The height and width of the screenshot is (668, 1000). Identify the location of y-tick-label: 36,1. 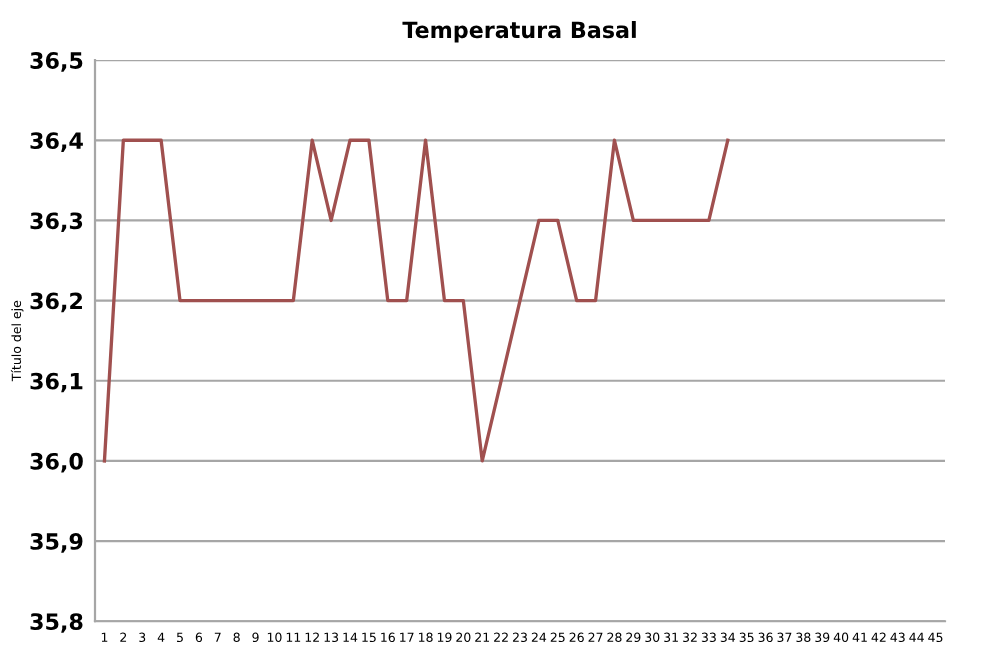
(56, 382).